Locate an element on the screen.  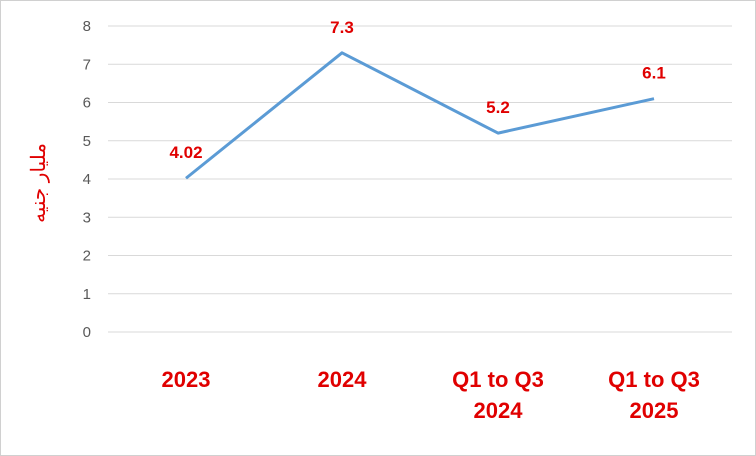
data-label: 4.02 is located at coordinates (185, 152).